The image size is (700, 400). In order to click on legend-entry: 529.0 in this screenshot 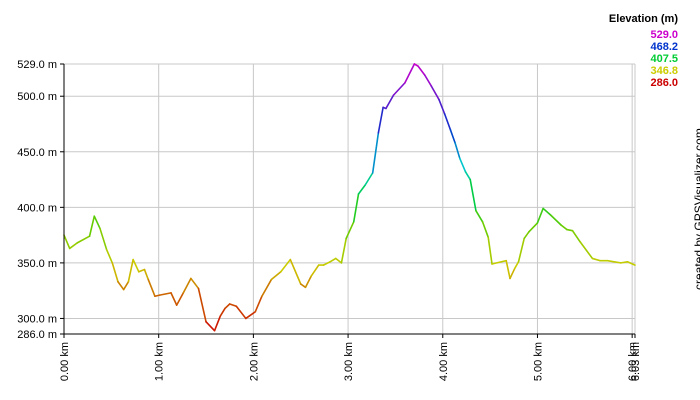, I will do `click(664, 35)`.